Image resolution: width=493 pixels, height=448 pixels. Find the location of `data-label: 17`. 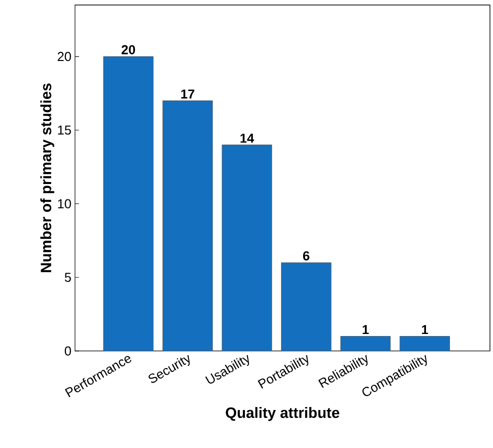

data-label: 17 is located at coordinates (187, 94).